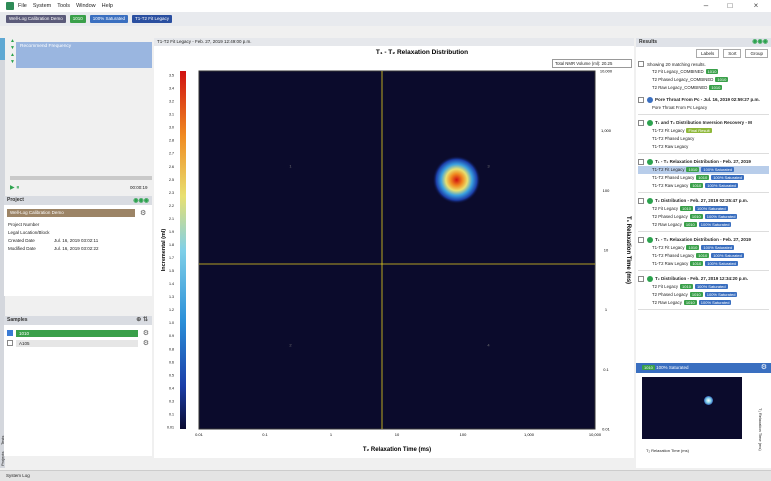  What do you see at coordinates (171, 349) in the screenshot?
I see `colorbar-tick-label: 0.8` at bounding box center [171, 349].